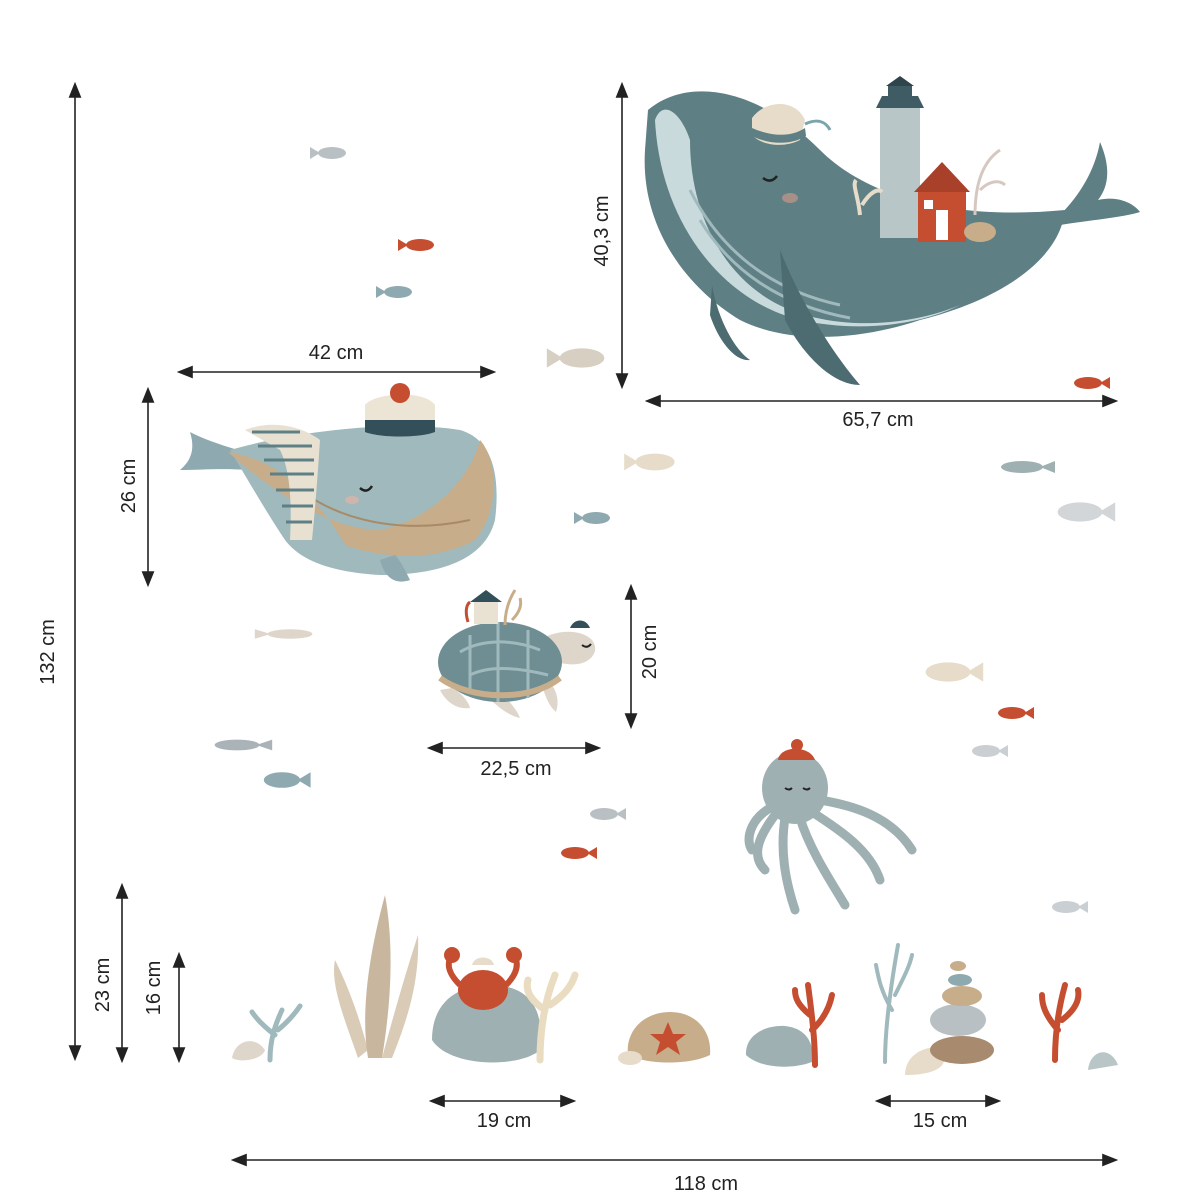 Image resolution: width=1200 pixels, height=1200 pixels. What do you see at coordinates (790, 1025) in the screenshot?
I see `coral-rock` at bounding box center [790, 1025].